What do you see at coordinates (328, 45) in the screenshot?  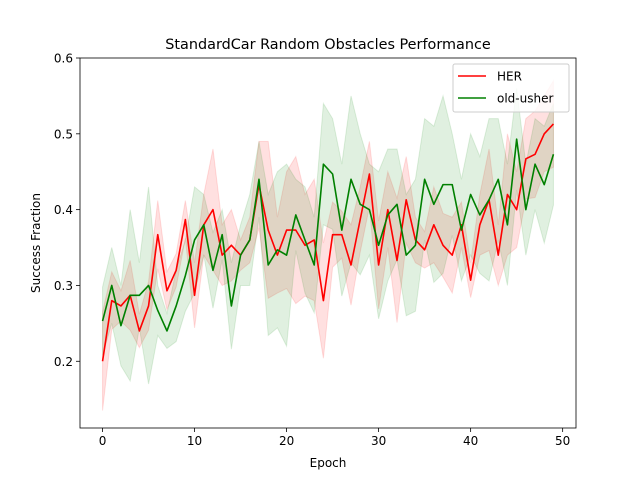 I see `chart-title: StandardCar Random Obstacles Performance` at bounding box center [328, 45].